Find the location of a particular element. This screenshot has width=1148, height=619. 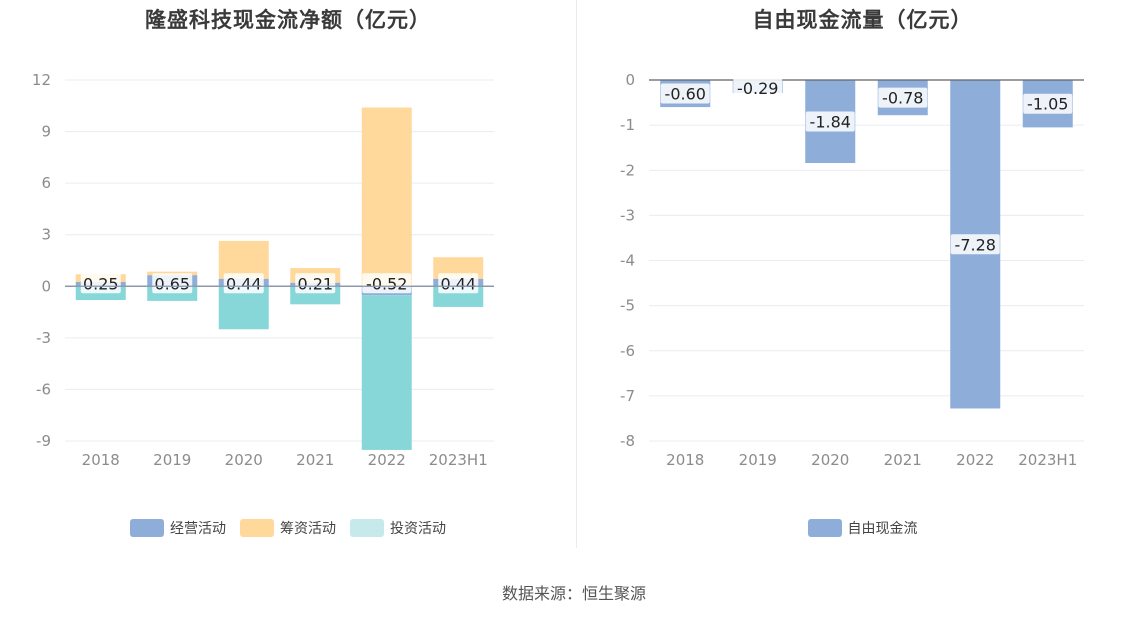

left-y-tick-label: 3 is located at coordinates (46, 235).